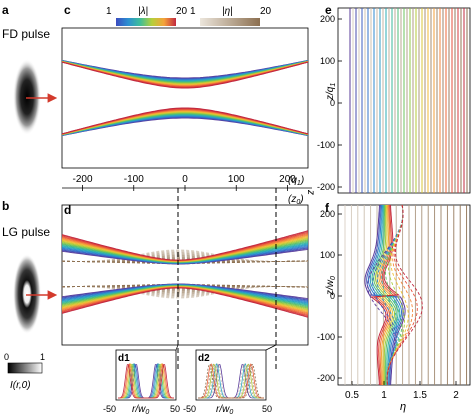 The width and height of the screenshot is (474, 419). I want to click on f-x-tick-label: 0.5, so click(352, 395).